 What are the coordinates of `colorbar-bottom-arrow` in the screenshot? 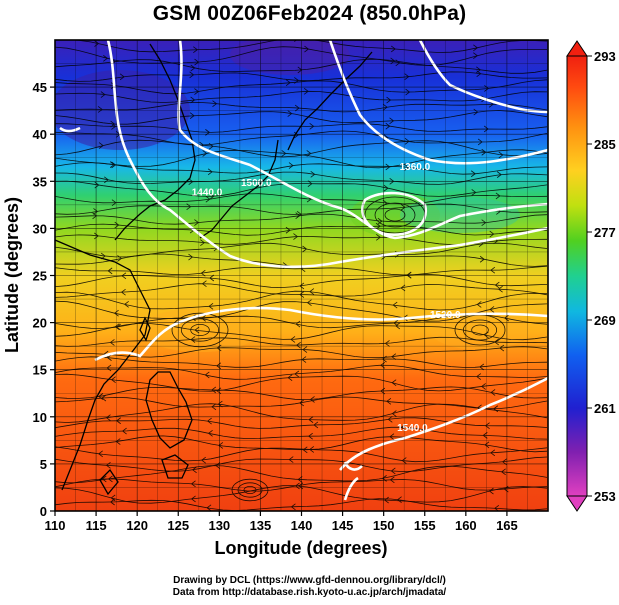 It's located at (577, 503).